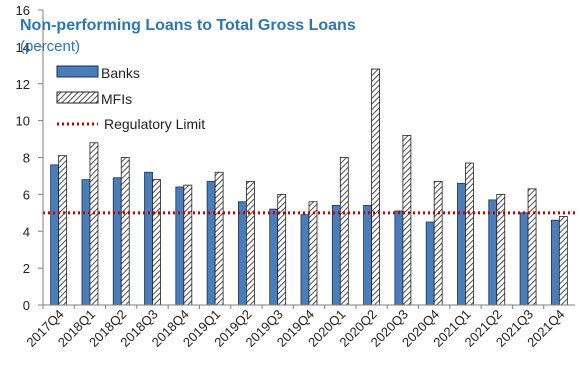 This screenshot has width=581, height=367. Describe the element at coordinates (116, 99) in the screenshot. I see `legend-label-mfis: MFIs` at that location.